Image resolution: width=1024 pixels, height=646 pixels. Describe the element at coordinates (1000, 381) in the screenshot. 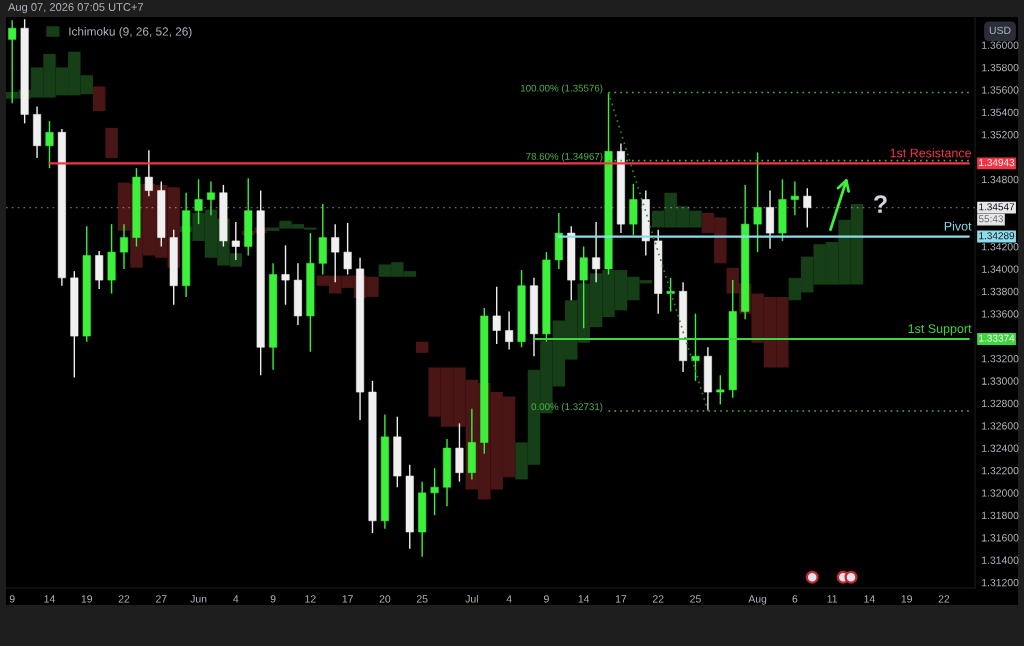

I see `y-tick-label: 1.33000` at that location.